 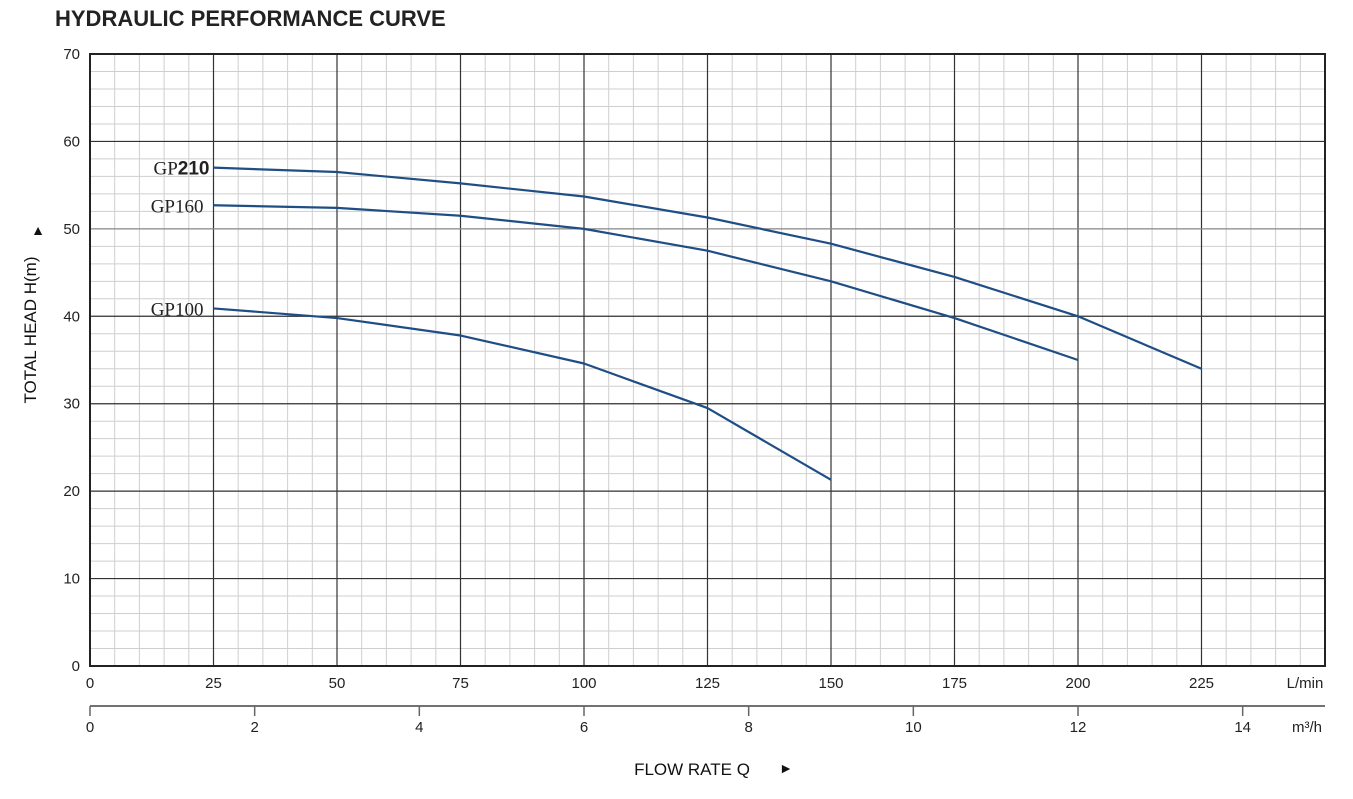 I want to click on x-tick-label: 25, so click(x=213, y=683).